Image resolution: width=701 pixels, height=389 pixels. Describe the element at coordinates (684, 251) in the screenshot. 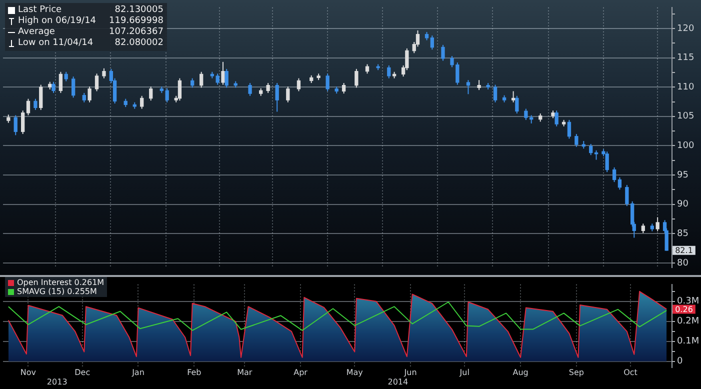

I see `annotation: 82.1` at that location.